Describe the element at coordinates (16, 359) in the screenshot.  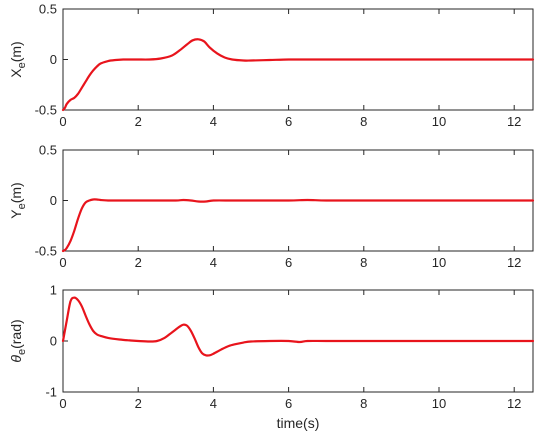
I see `y-axis-label-main: θ` at that location.